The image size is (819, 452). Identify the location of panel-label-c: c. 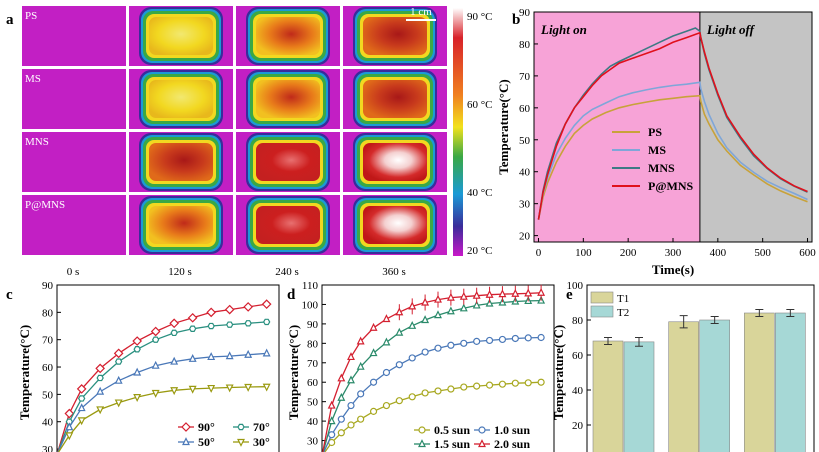
(9, 295).